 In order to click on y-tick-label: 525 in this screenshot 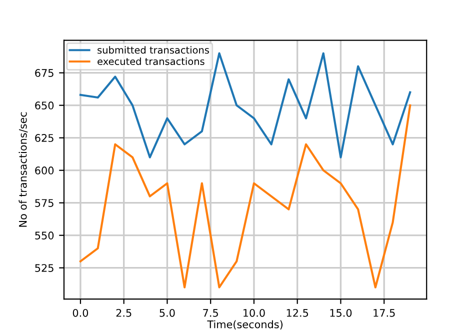, I will do `click(44, 268)`.